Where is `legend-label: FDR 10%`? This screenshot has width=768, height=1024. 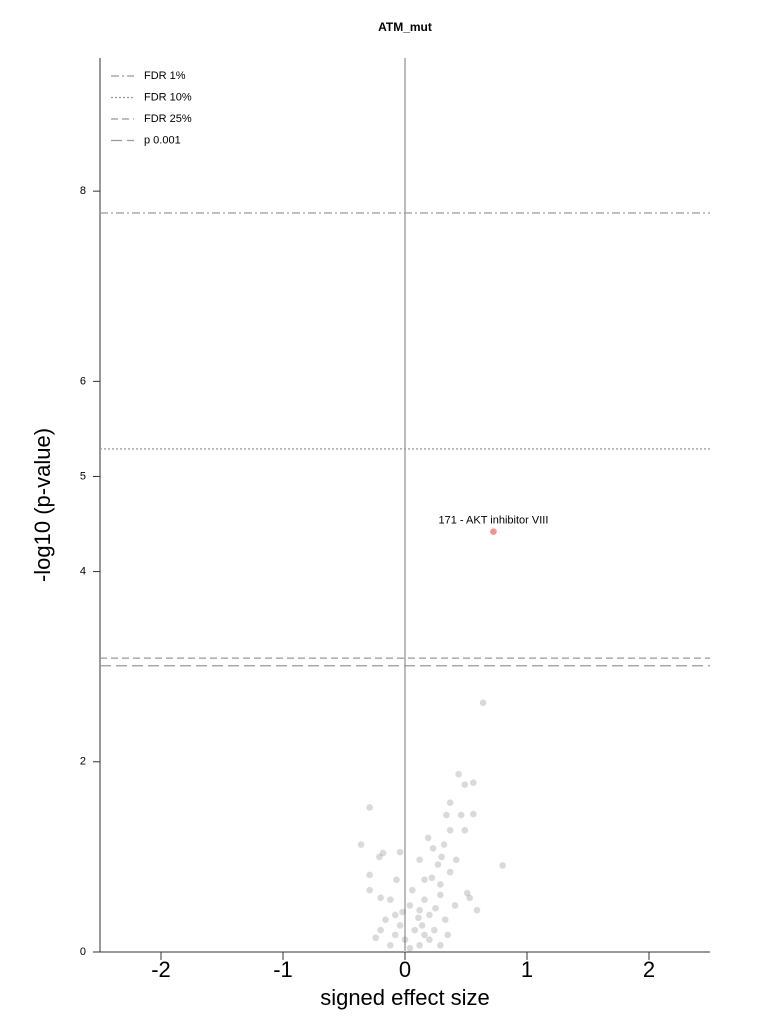
legend-label: FDR 10% is located at coordinates (168, 97).